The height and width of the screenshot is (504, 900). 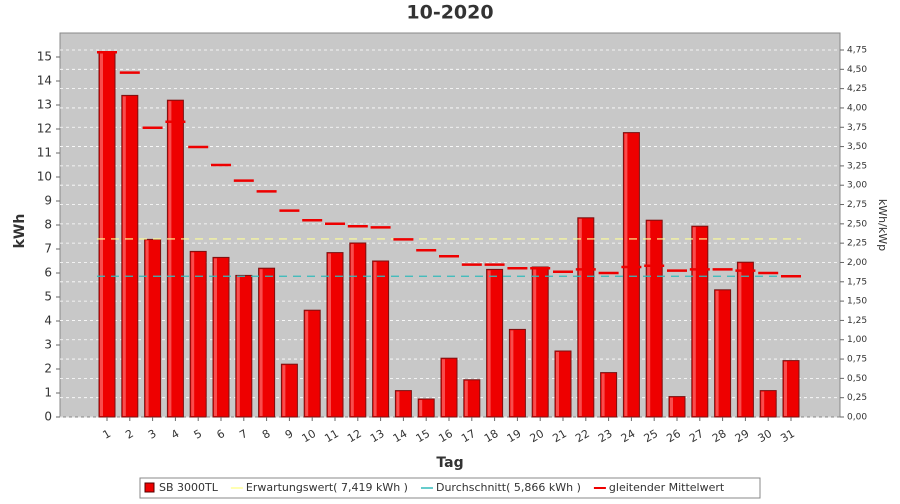 What do you see at coordinates (309, 436) in the screenshot?
I see `x-tick-label: 10` at bounding box center [309, 436].